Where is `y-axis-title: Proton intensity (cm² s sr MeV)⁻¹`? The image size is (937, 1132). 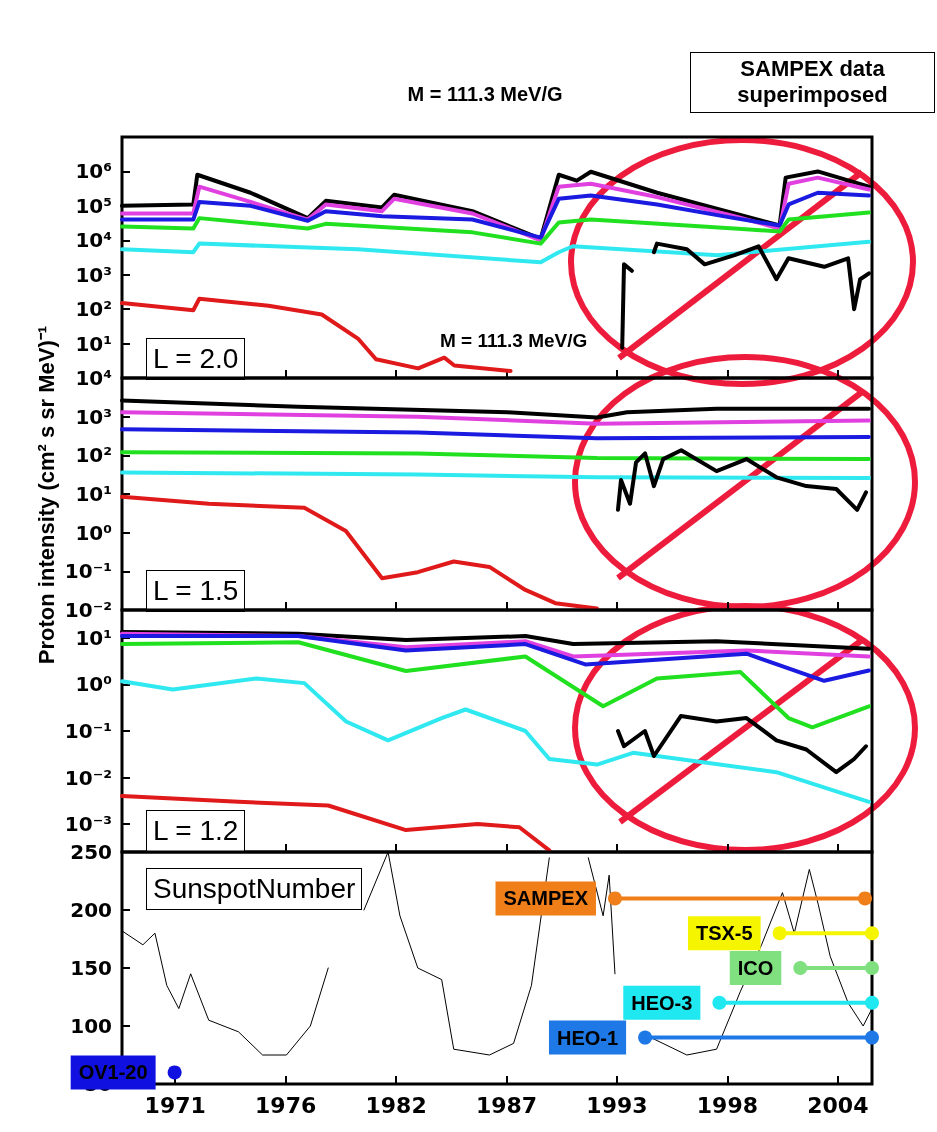 y-axis-title: Proton intensity (cm² s sr MeV)⁻¹ is located at coordinates (46, 495).